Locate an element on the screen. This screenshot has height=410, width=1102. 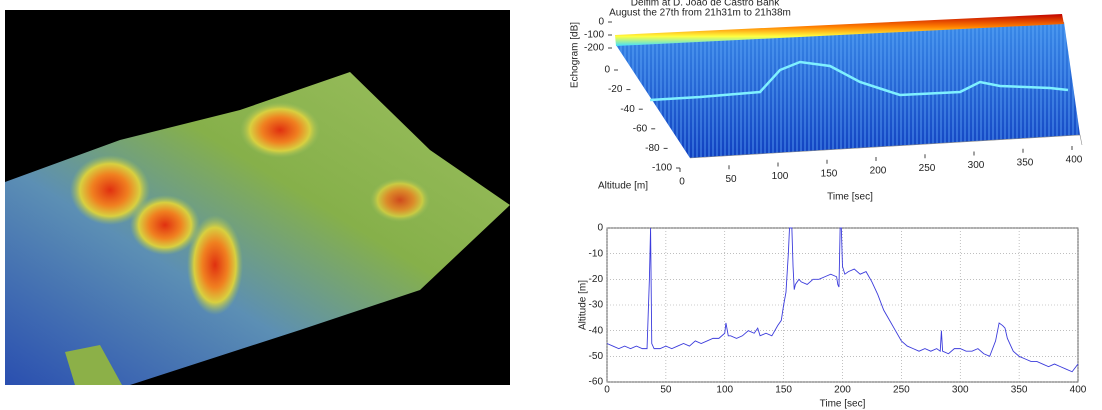
y-tick-label: -50 is located at coordinates (596, 356).